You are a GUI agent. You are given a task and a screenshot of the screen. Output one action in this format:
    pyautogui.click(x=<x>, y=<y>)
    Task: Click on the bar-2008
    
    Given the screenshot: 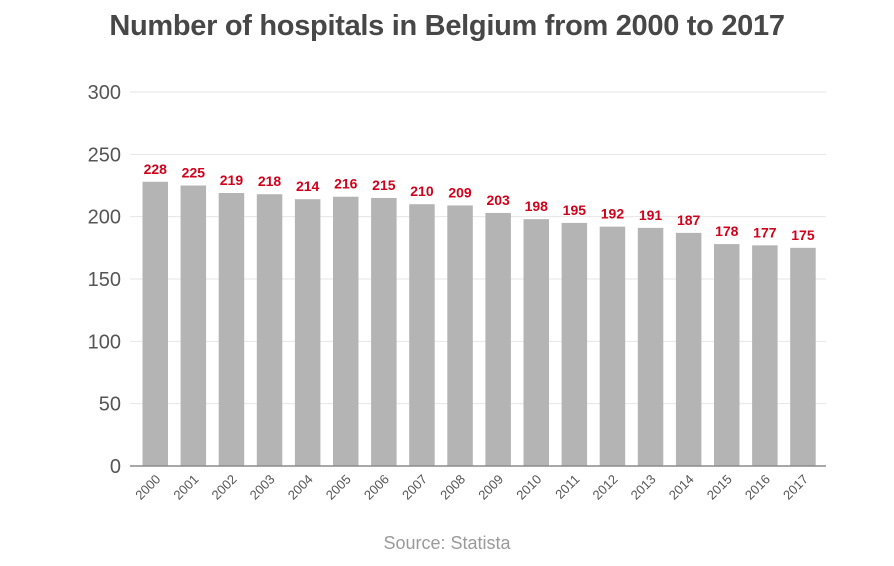 What is the action you would take?
    pyautogui.click(x=460, y=336)
    